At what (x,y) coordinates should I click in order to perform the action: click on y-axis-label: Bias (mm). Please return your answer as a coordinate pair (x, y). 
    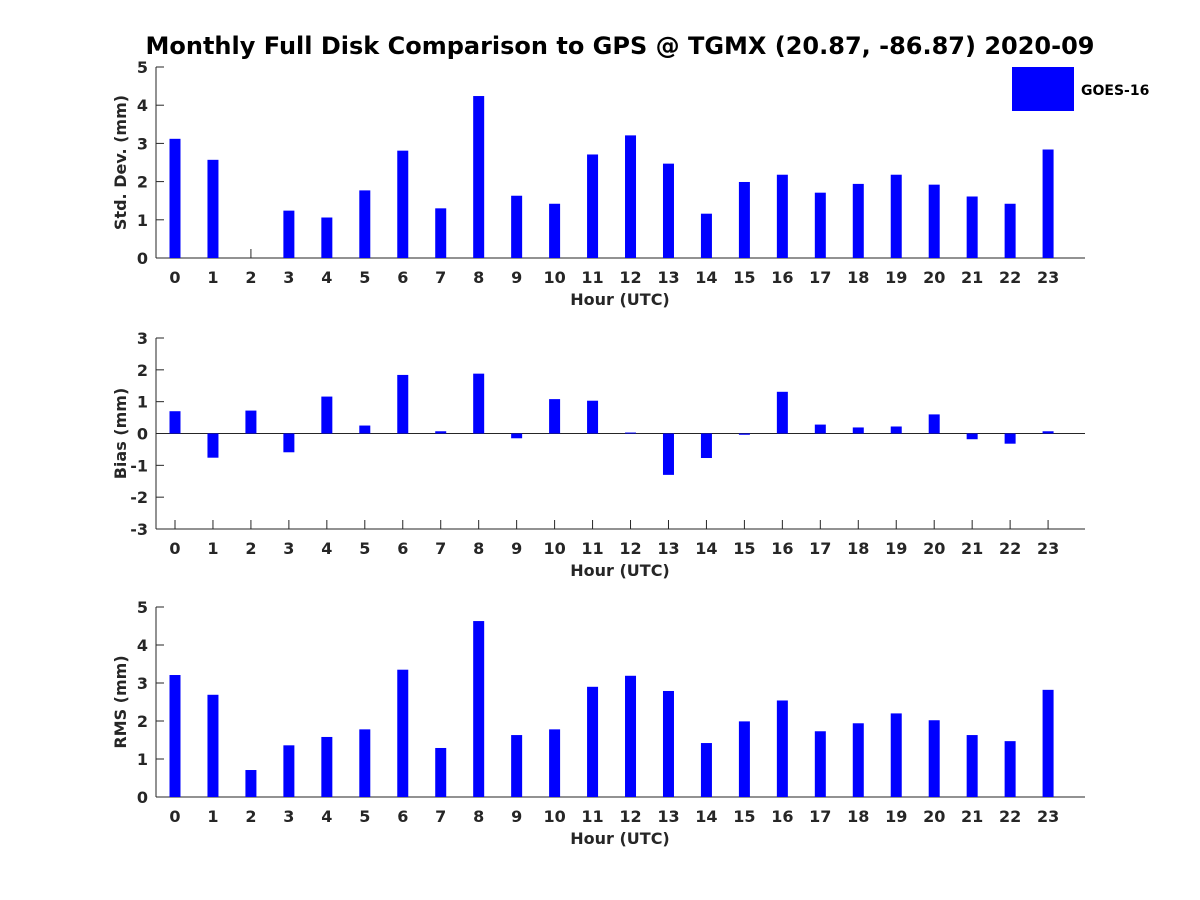
    Looking at the image, I should click on (120, 434).